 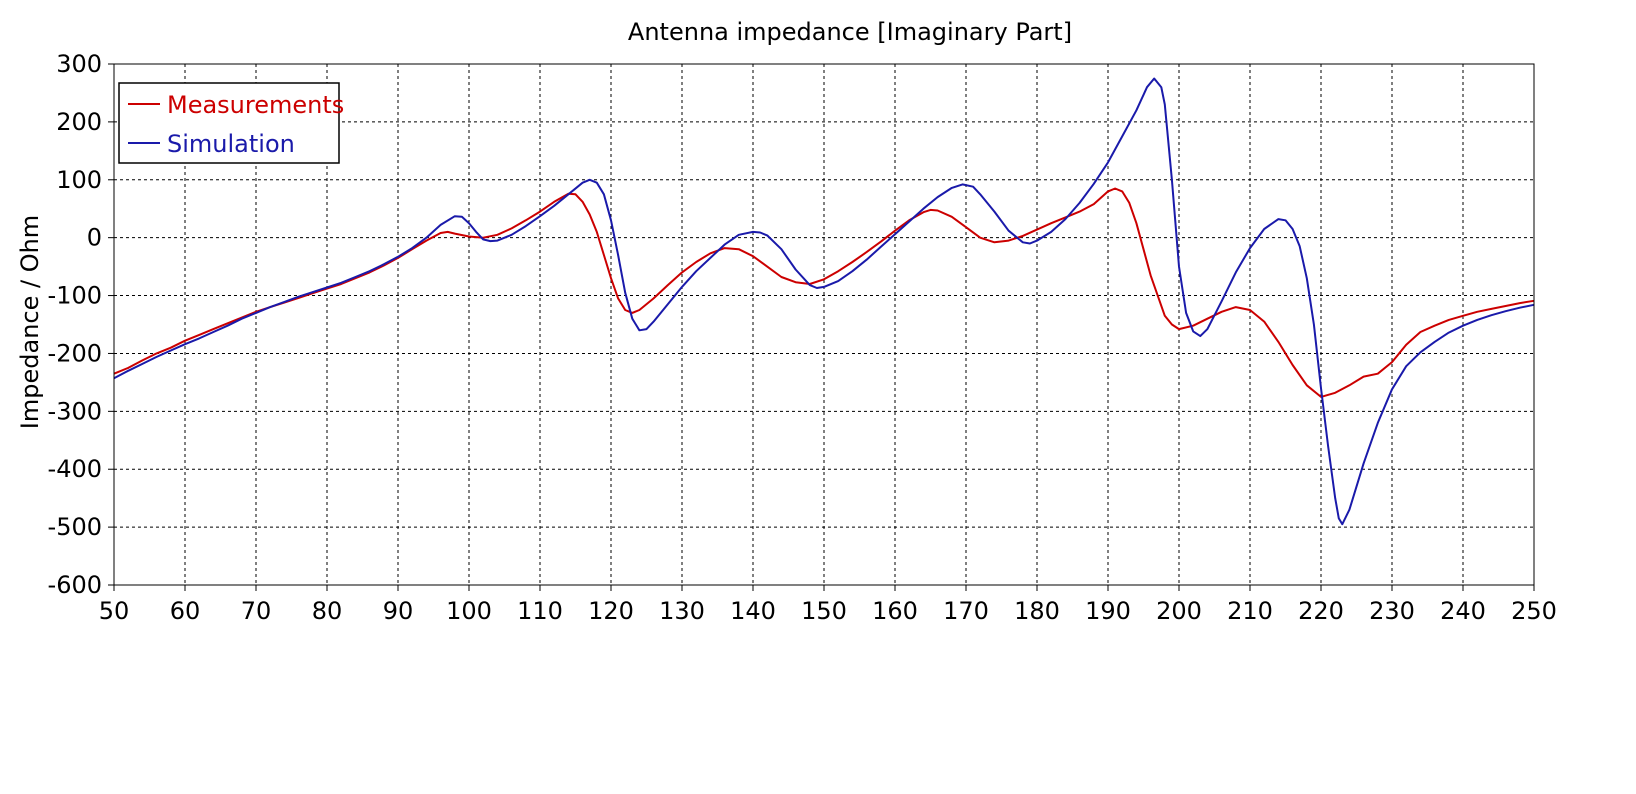 I want to click on y-tick-label: -400, so click(x=75, y=469).